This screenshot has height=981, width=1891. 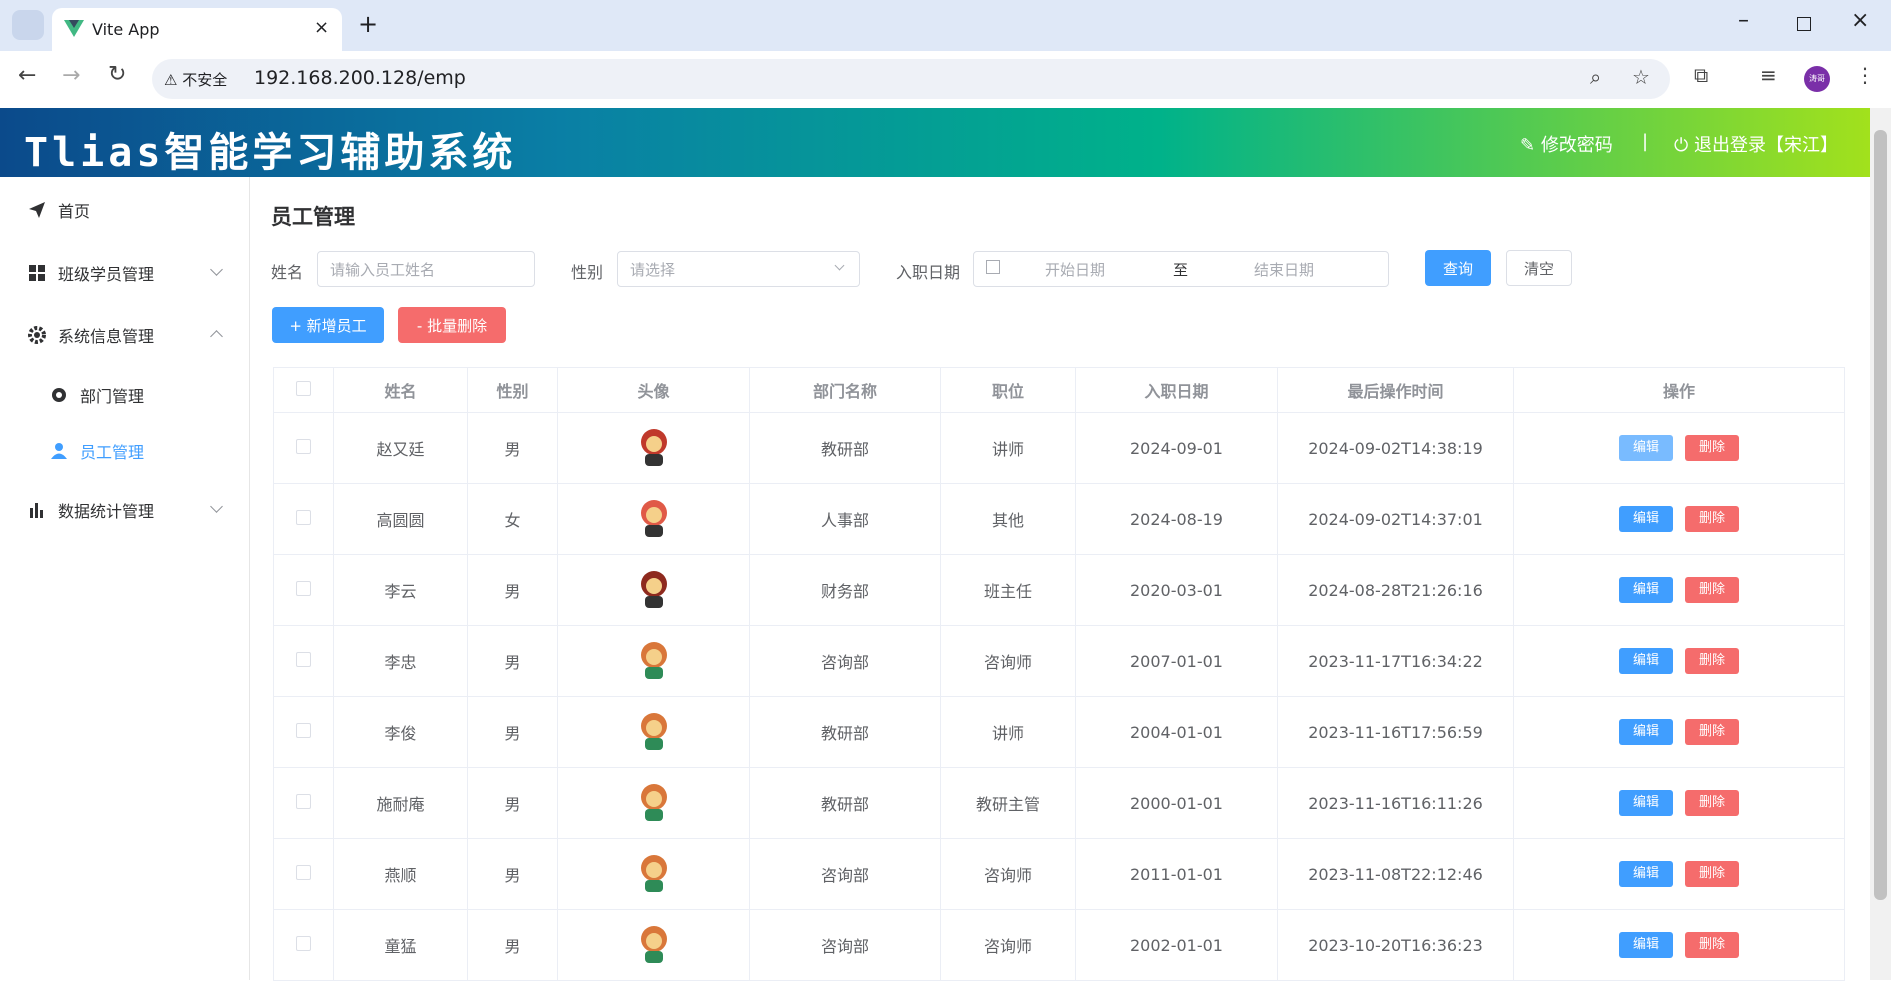 I want to click on placeholder: 结束日期, so click(x=1284, y=270).